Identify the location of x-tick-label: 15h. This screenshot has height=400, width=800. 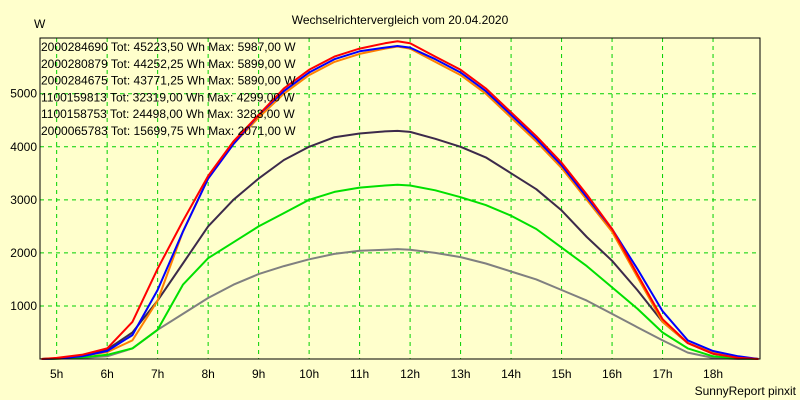
(562, 374).